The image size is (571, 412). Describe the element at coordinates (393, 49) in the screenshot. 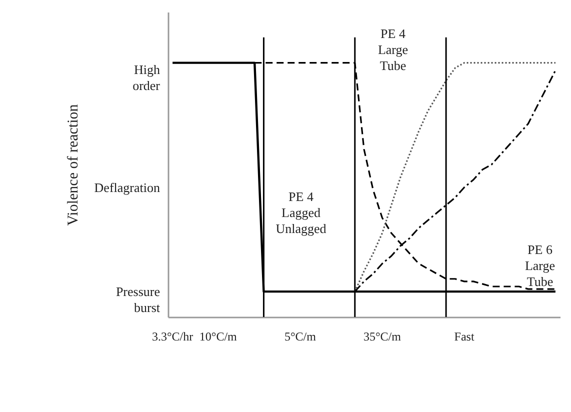

I see `annotation: PE 4 Large Tube` at that location.